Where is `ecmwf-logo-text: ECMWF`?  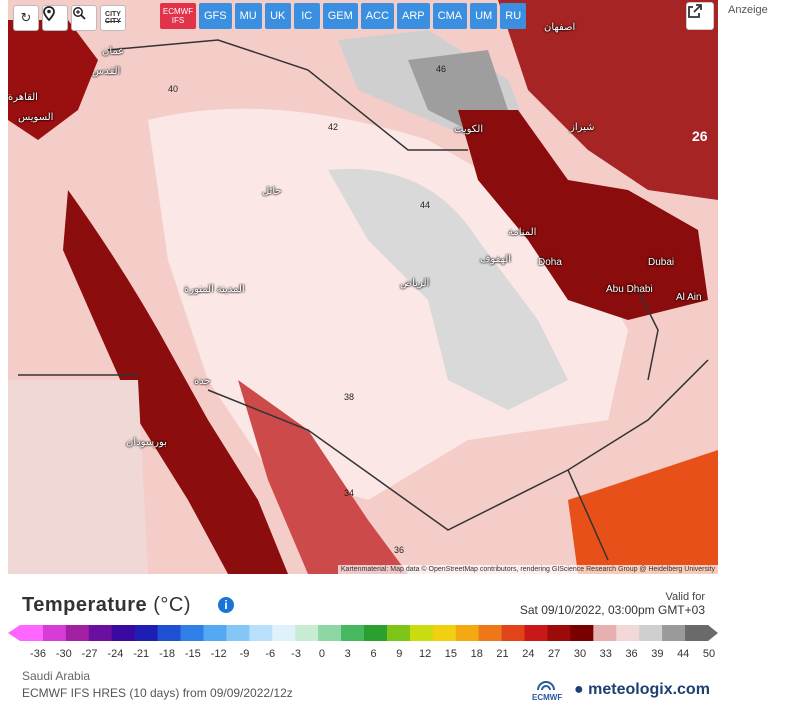 ecmwf-logo-text: ECMWF is located at coordinates (547, 697).